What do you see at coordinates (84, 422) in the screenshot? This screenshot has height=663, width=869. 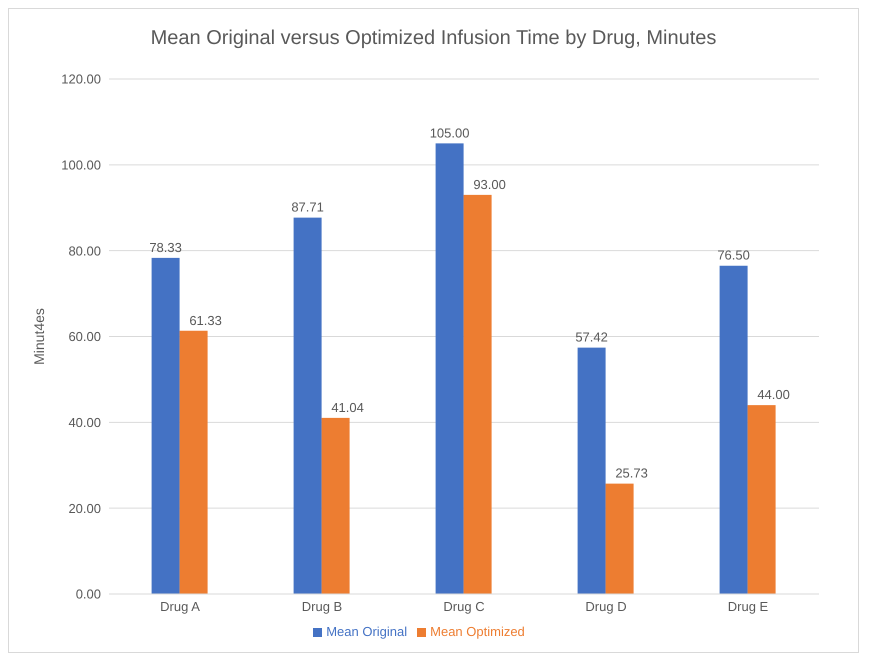 I see `y-tick-label: 40.00` at bounding box center [84, 422].